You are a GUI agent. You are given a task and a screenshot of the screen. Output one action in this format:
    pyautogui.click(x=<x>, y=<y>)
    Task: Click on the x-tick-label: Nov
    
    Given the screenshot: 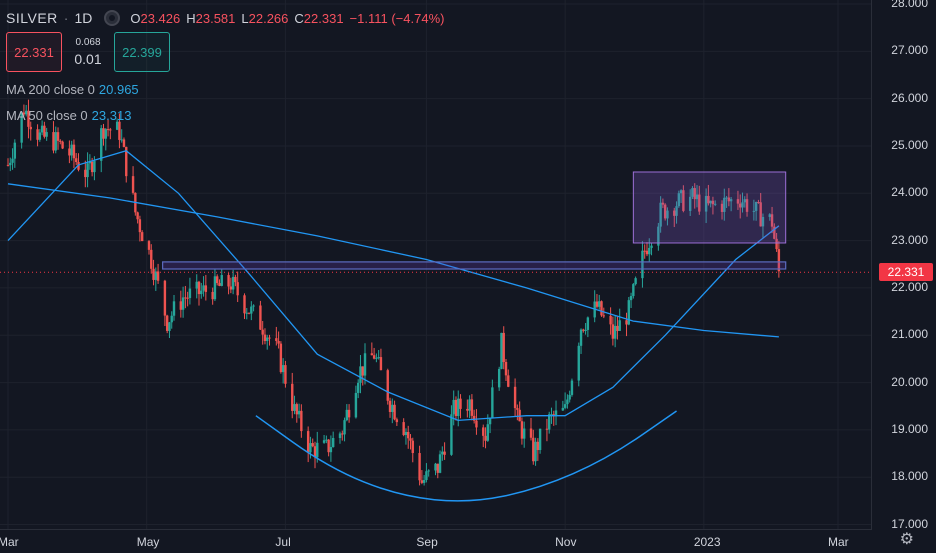 What is the action you would take?
    pyautogui.click(x=566, y=542)
    